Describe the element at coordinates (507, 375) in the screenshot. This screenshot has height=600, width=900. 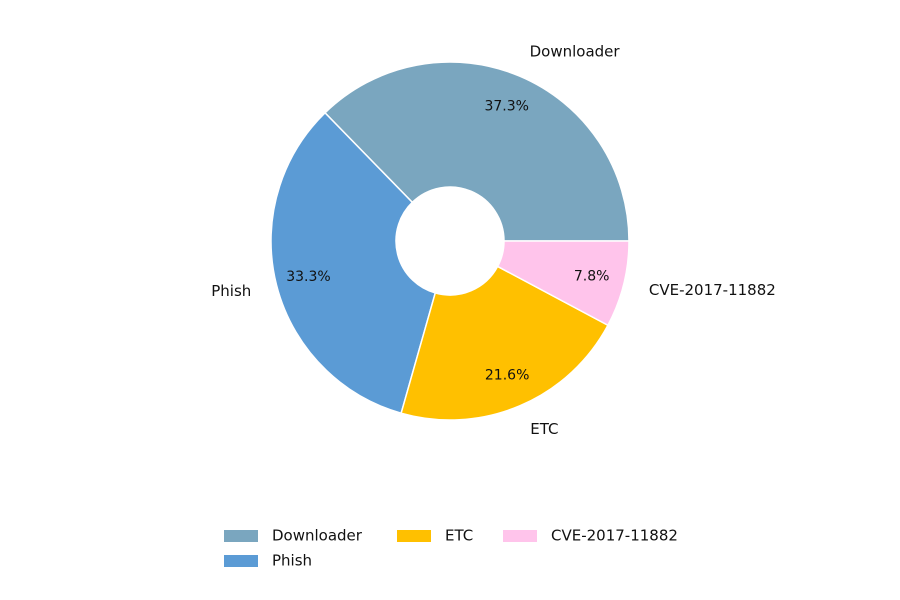
I see `percent-label-etc: 21.6%` at that location.